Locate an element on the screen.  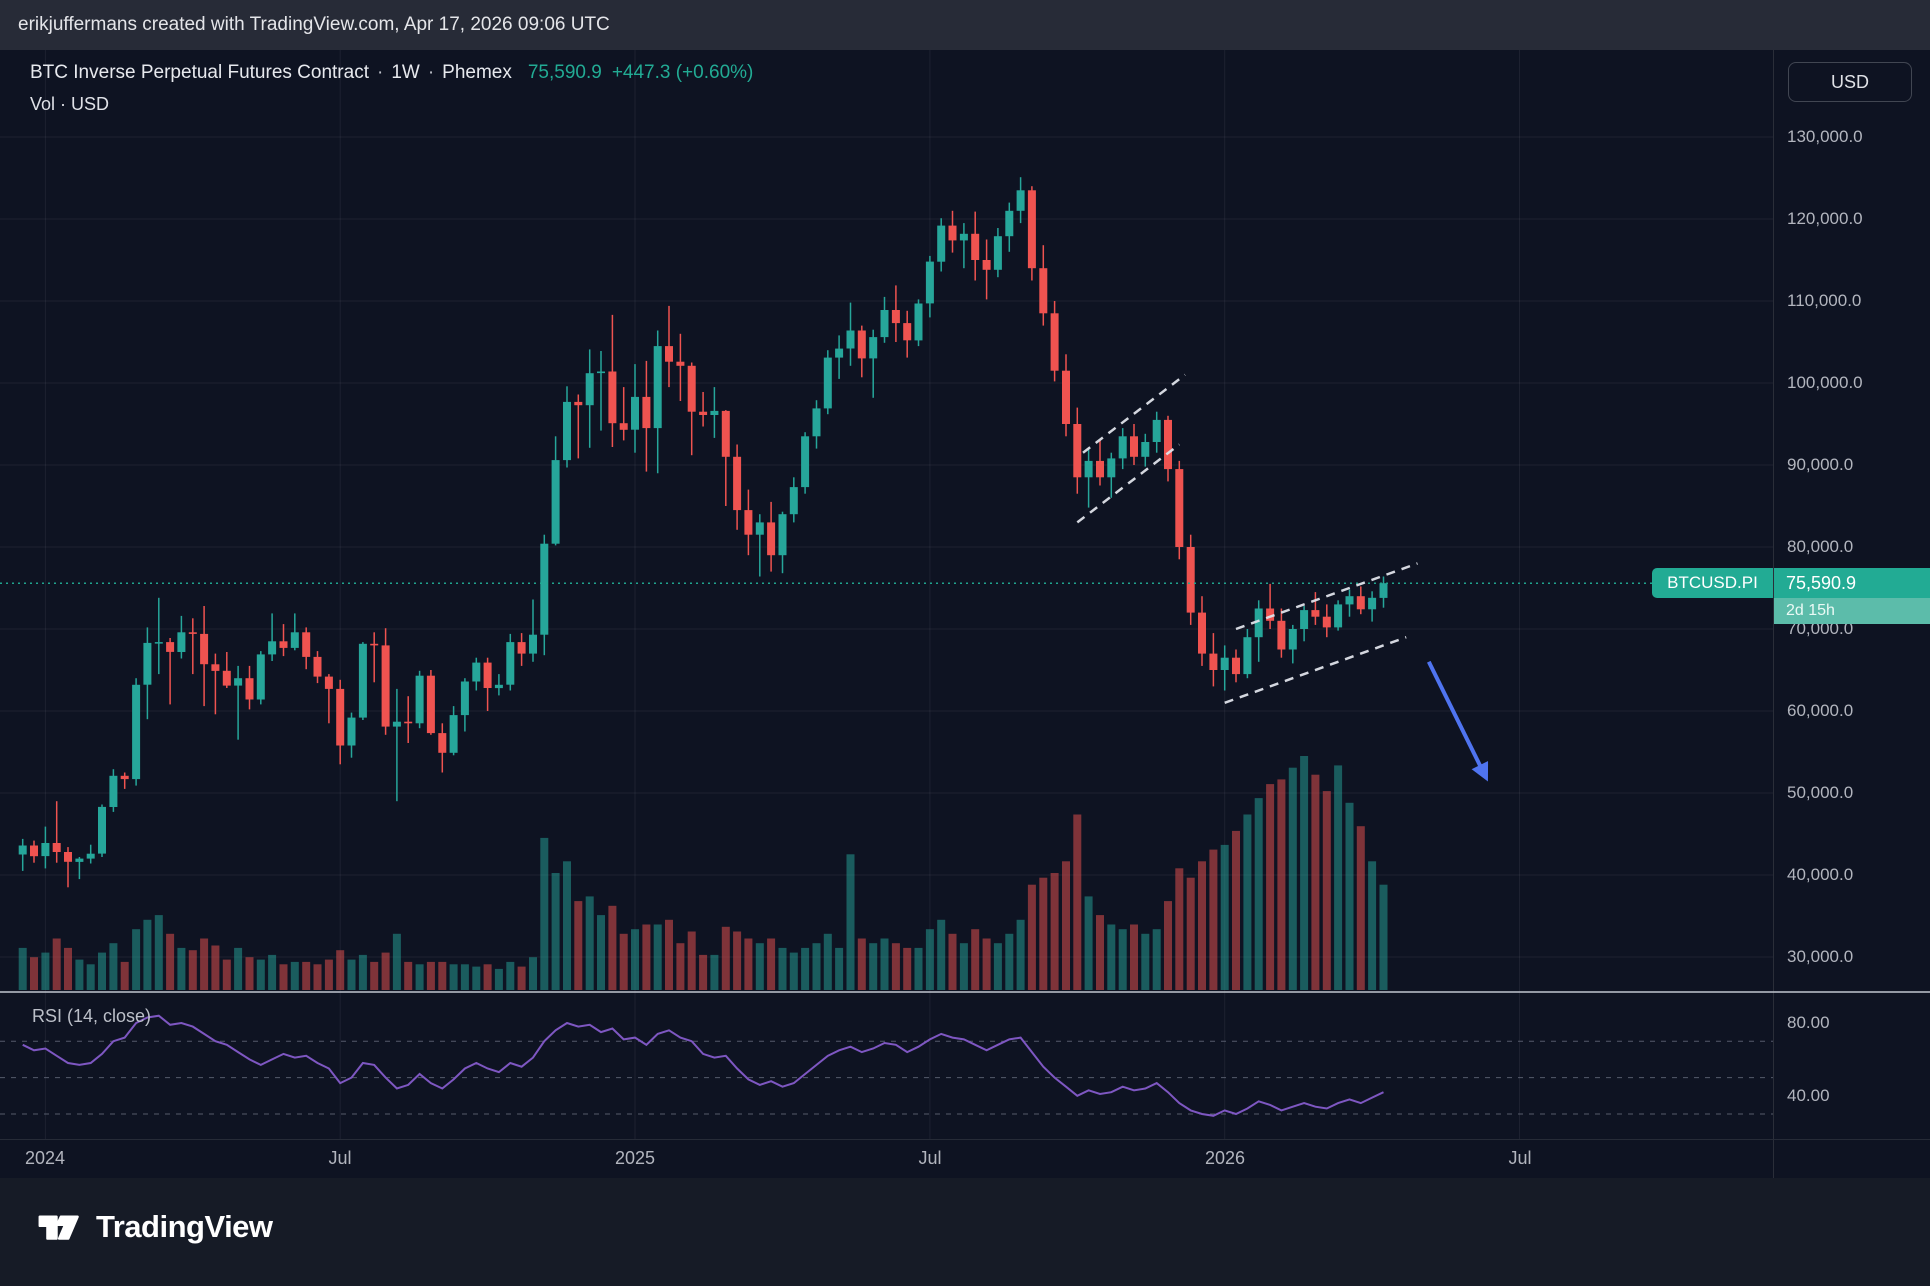
legend-last-price: 75,590.9 is located at coordinates (564, 72).